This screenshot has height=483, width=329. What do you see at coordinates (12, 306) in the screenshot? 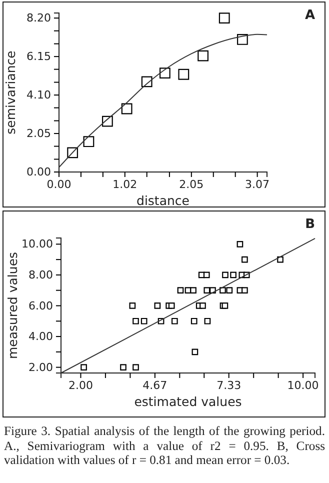
I see `y-axis-title: measured values` at bounding box center [12, 306].